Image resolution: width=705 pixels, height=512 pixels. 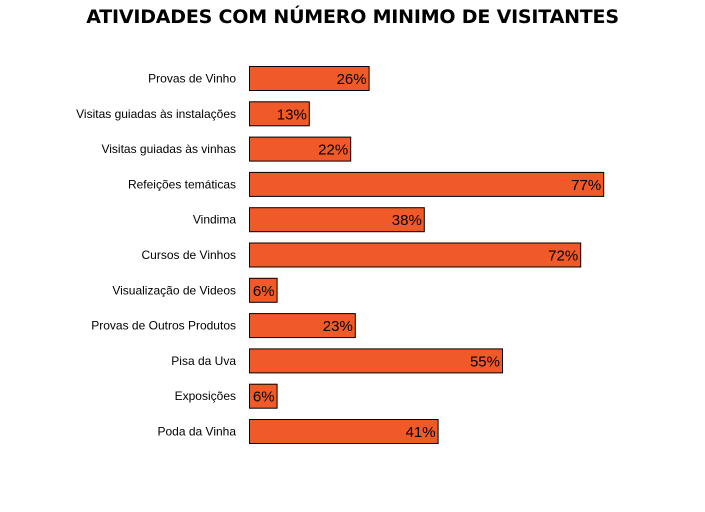 What do you see at coordinates (156, 114) in the screenshot?
I see `category-label: Visitas guiadas às instalações` at bounding box center [156, 114].